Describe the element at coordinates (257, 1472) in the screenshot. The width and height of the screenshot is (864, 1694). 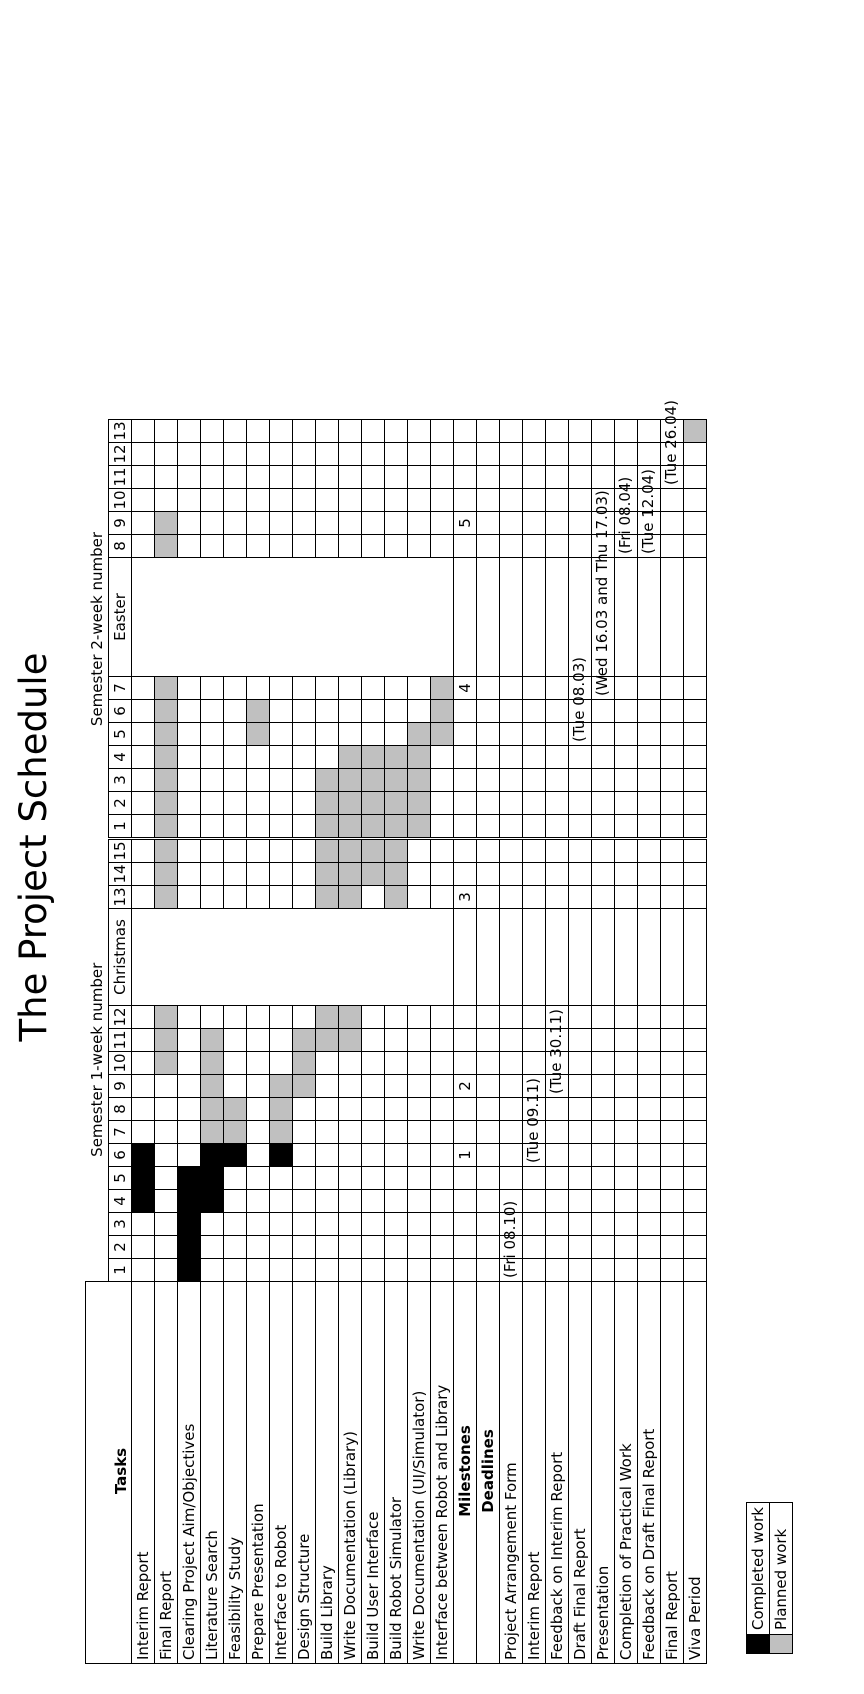
I see `task-label: Prepare Presentation` at that location.